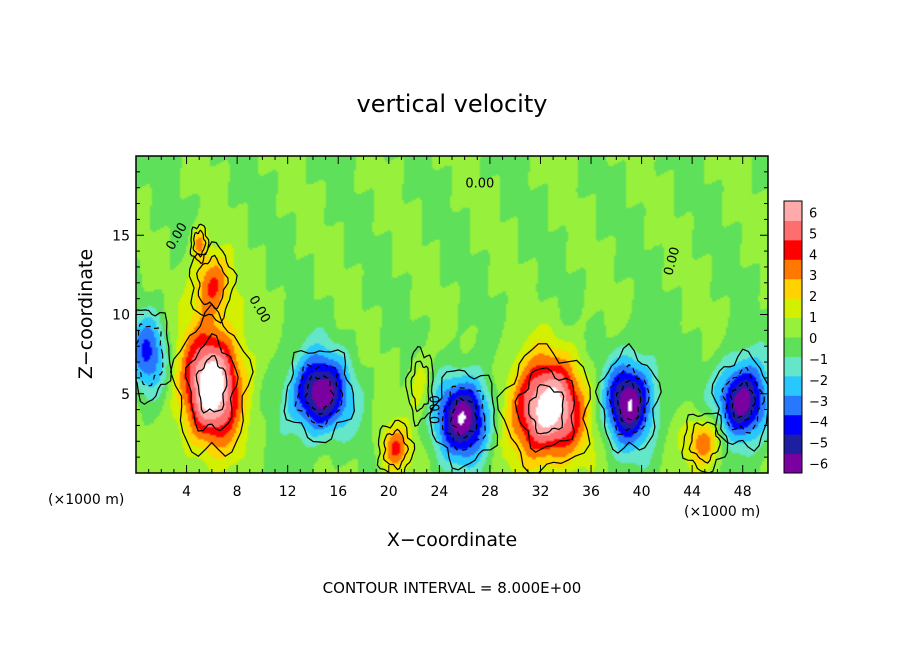 Image resolution: width=904 pixels, height=654 pixels. Describe the element at coordinates (439, 492) in the screenshot. I see `x-tick-label: 24` at that location.